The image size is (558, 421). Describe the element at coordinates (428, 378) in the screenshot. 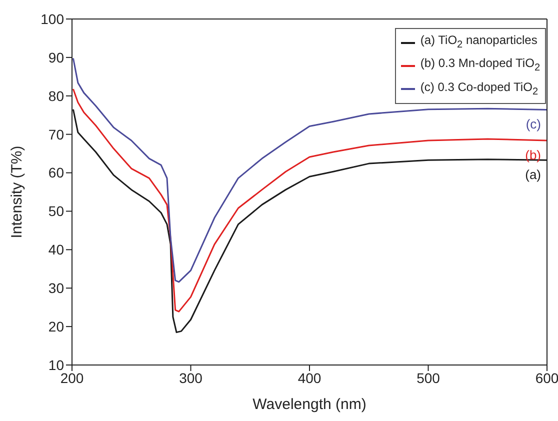

I see `x-tick-label: 500` at that location.